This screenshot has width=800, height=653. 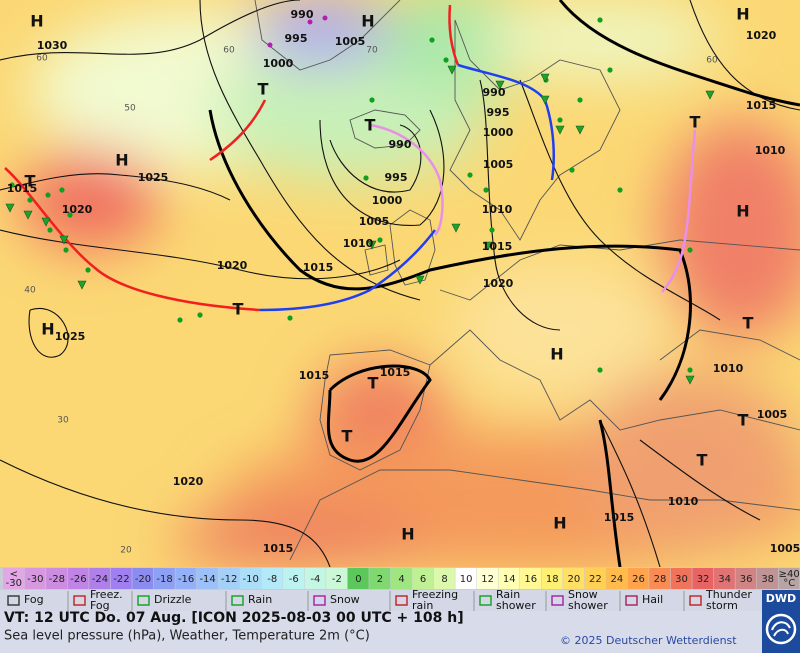 What do you see at coordinates (173, 599) in the screenshot?
I see `legend-label: Drizzle` at bounding box center [173, 599].